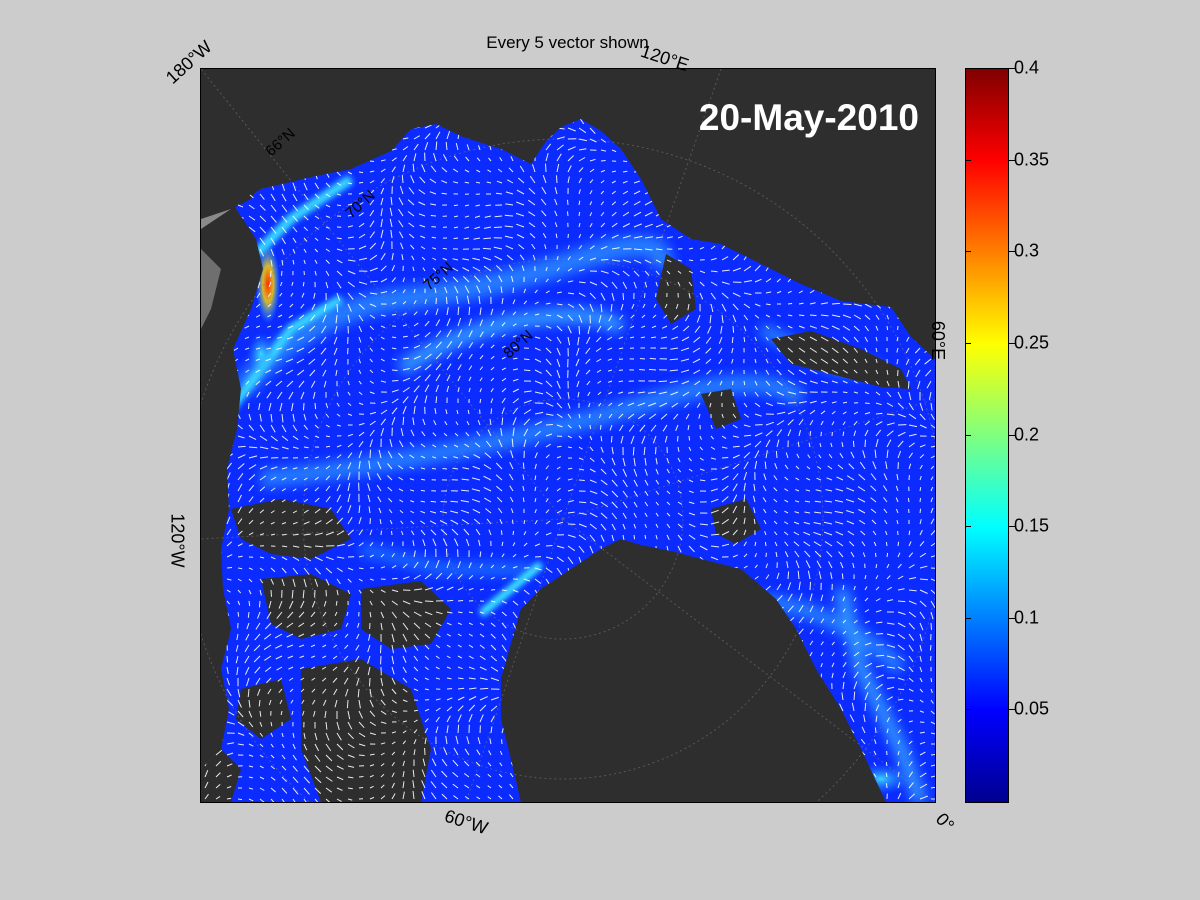 This screenshot has height=900, width=1200. What do you see at coordinates (808, 117) in the screenshot?
I see `date-label: 20-May-2010` at bounding box center [808, 117].